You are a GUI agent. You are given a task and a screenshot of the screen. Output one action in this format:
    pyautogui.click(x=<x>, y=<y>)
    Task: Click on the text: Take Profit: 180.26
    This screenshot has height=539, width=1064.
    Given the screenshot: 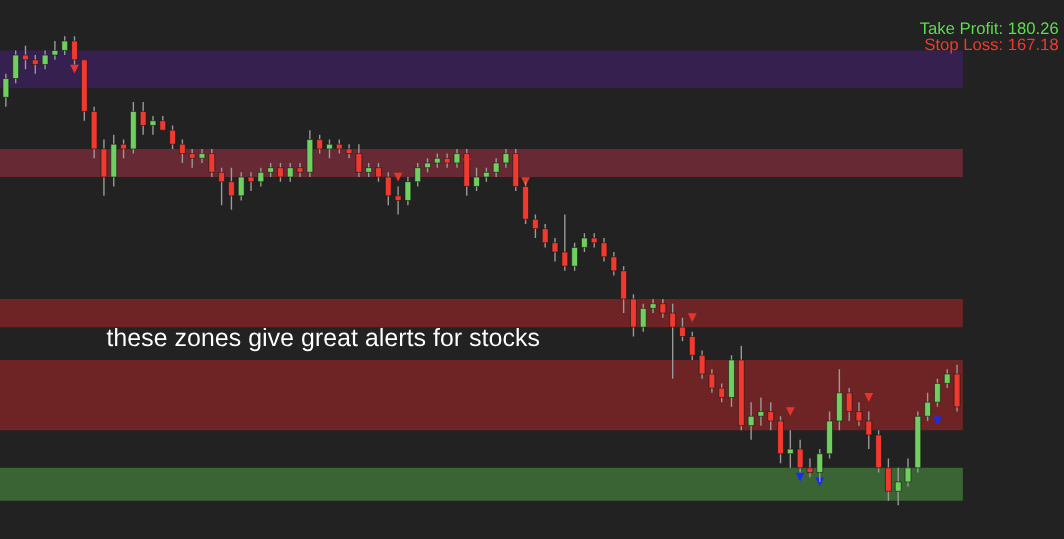 What is the action you would take?
    pyautogui.click(x=989, y=28)
    